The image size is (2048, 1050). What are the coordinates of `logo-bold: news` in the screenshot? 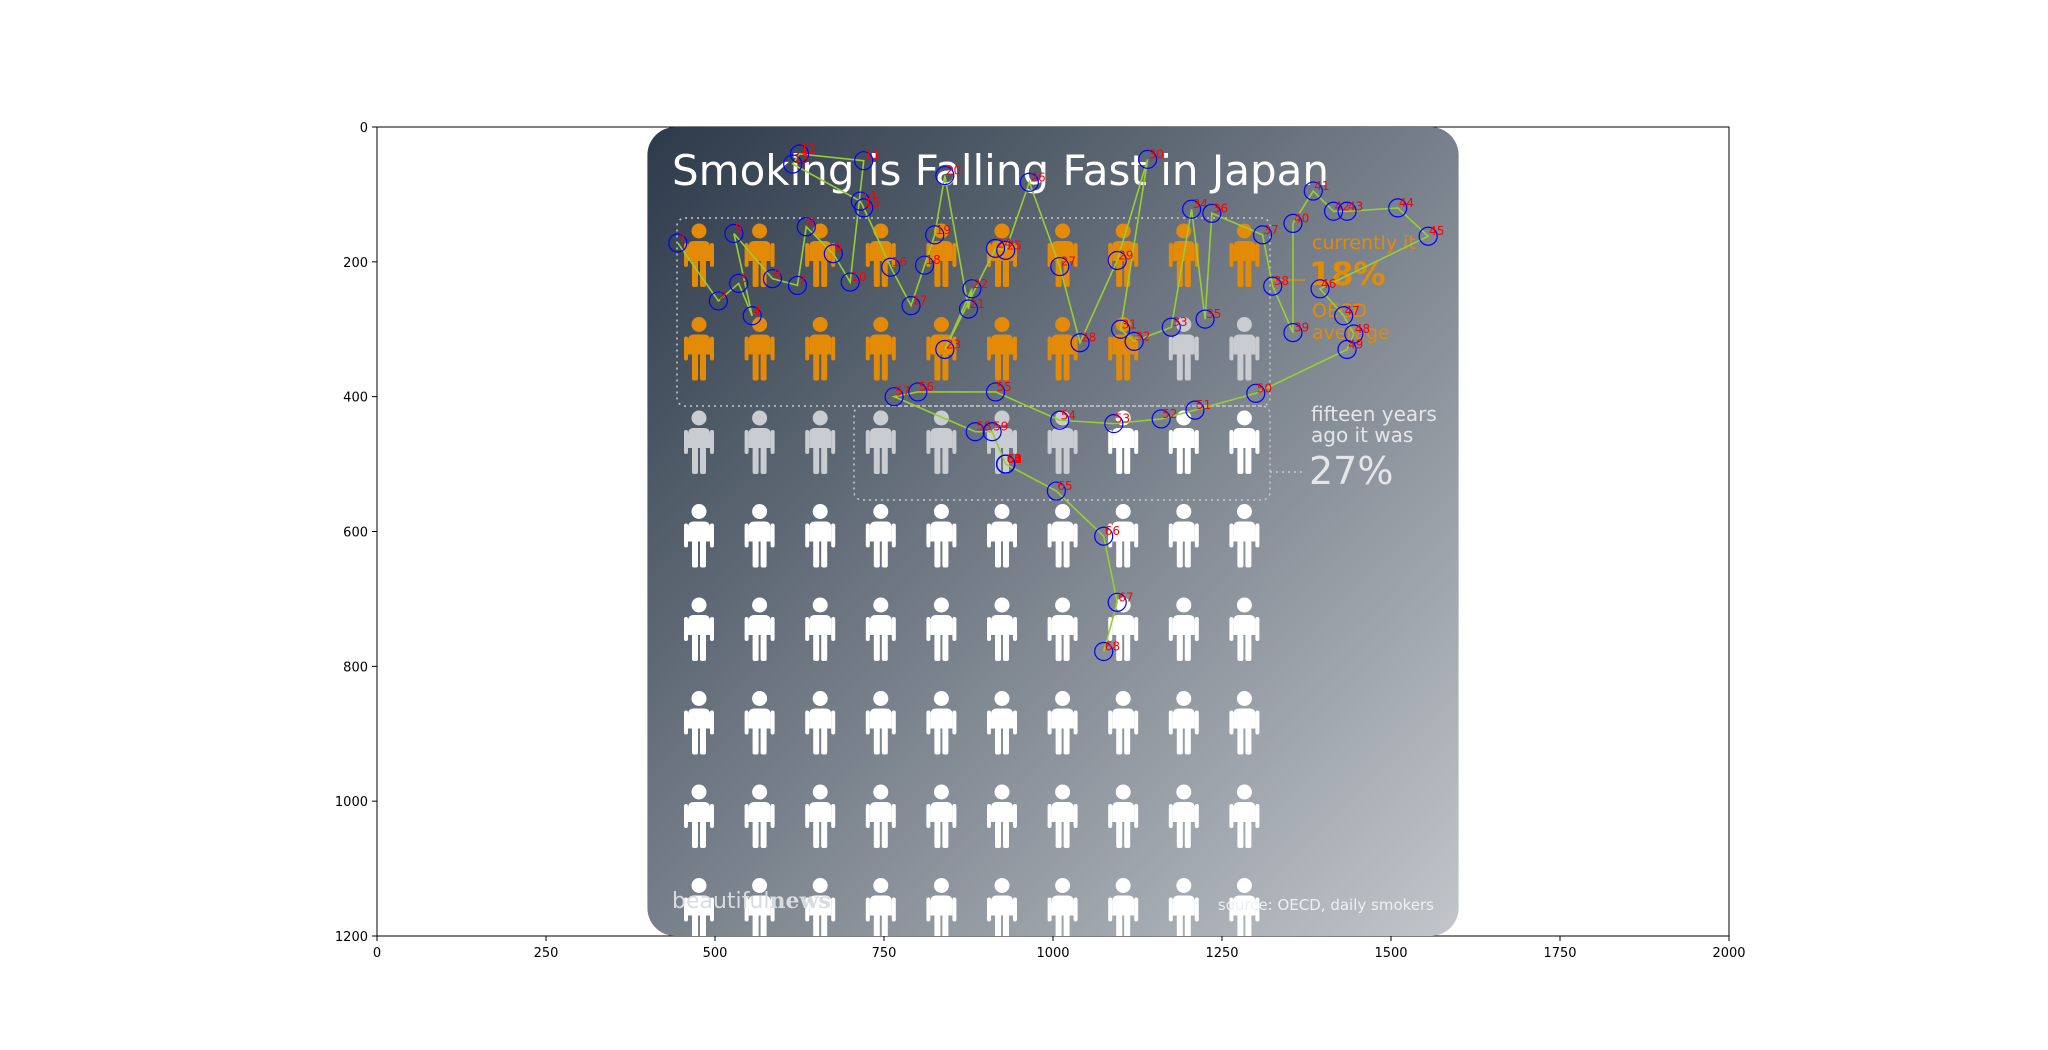 It's located at (799, 901).